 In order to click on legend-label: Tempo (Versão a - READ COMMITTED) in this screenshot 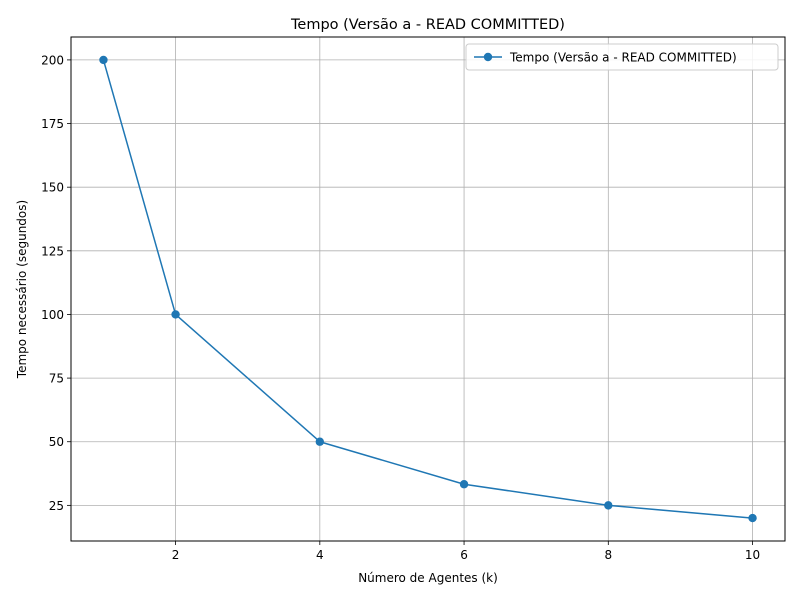, I will do `click(623, 58)`.